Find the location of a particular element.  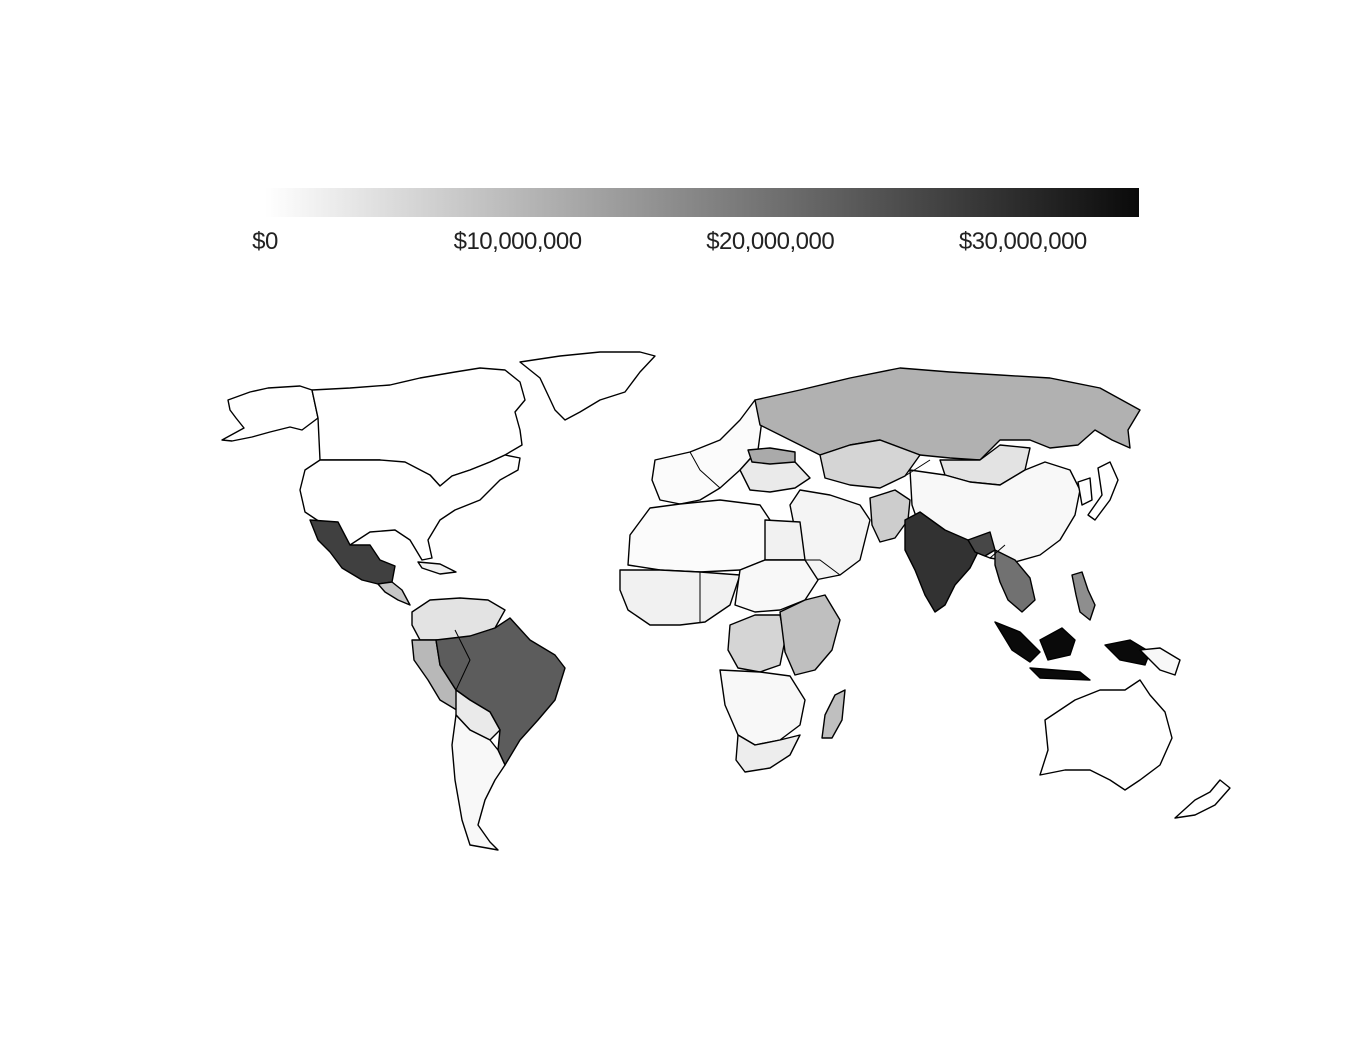

region-drc is located at coordinates (756, 643).